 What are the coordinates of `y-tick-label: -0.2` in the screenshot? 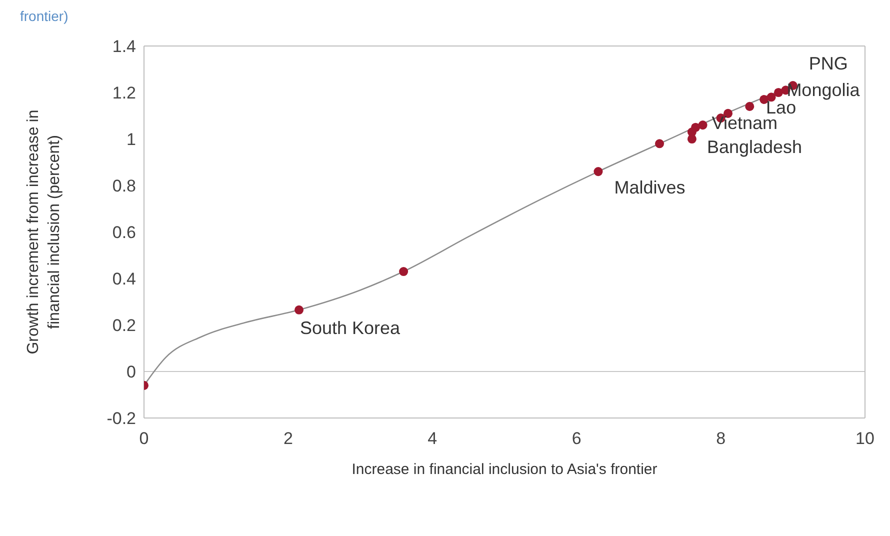 It's located at (121, 418).